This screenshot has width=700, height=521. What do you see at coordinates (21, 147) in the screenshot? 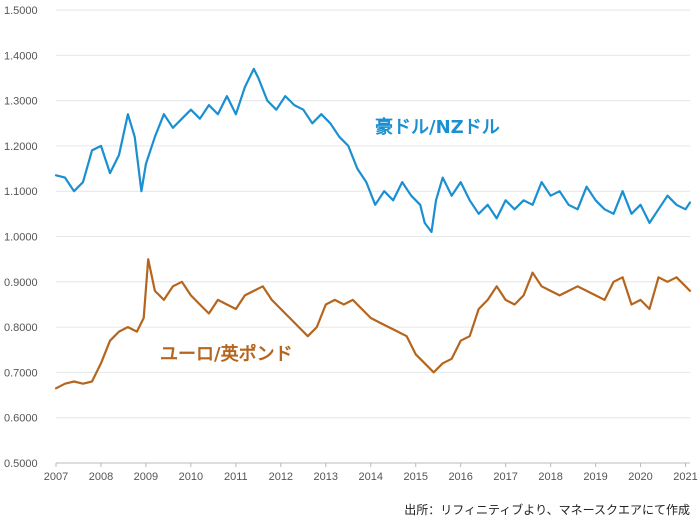
I see `y-tick-label: 1.2000` at bounding box center [21, 147].